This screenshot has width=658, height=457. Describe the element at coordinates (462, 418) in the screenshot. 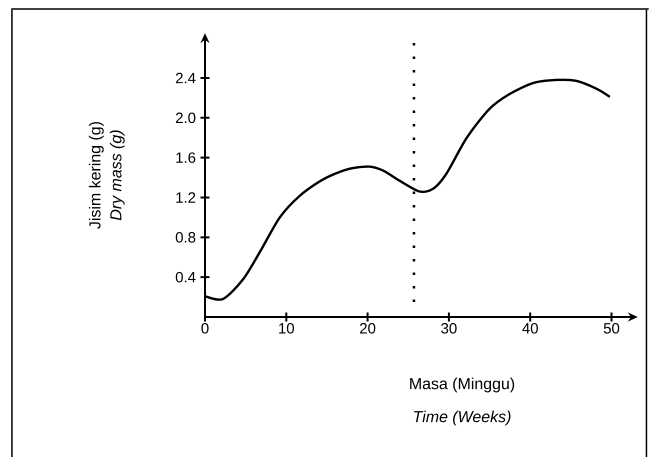

I see `text: Time (Weeks)` at that location.